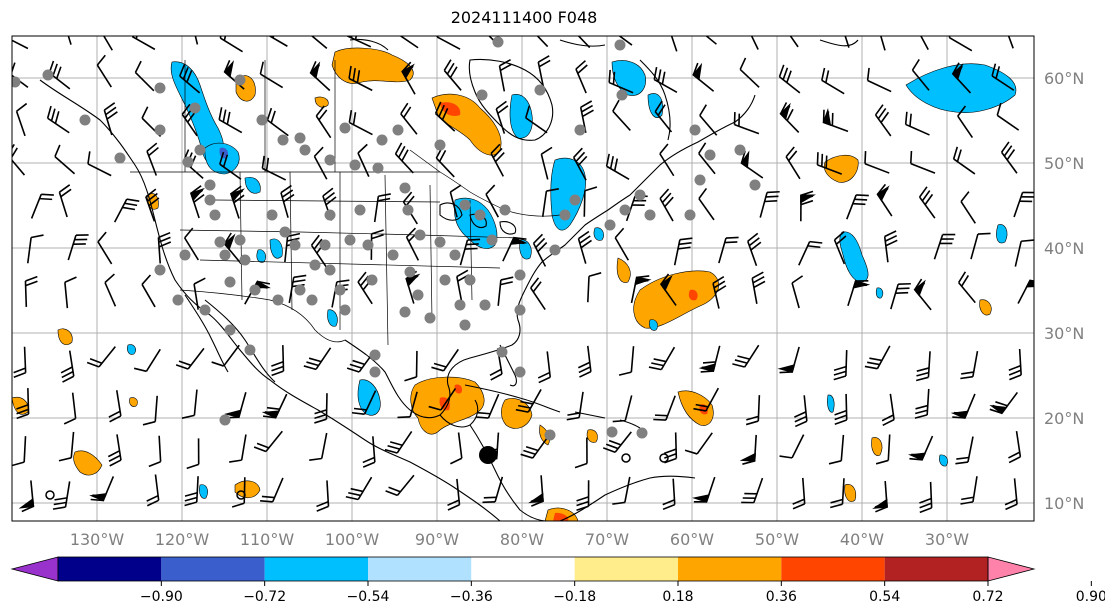  What do you see at coordinates (1011, 569) in the screenshot?
I see `colorbar-extend-max` at bounding box center [1011, 569].